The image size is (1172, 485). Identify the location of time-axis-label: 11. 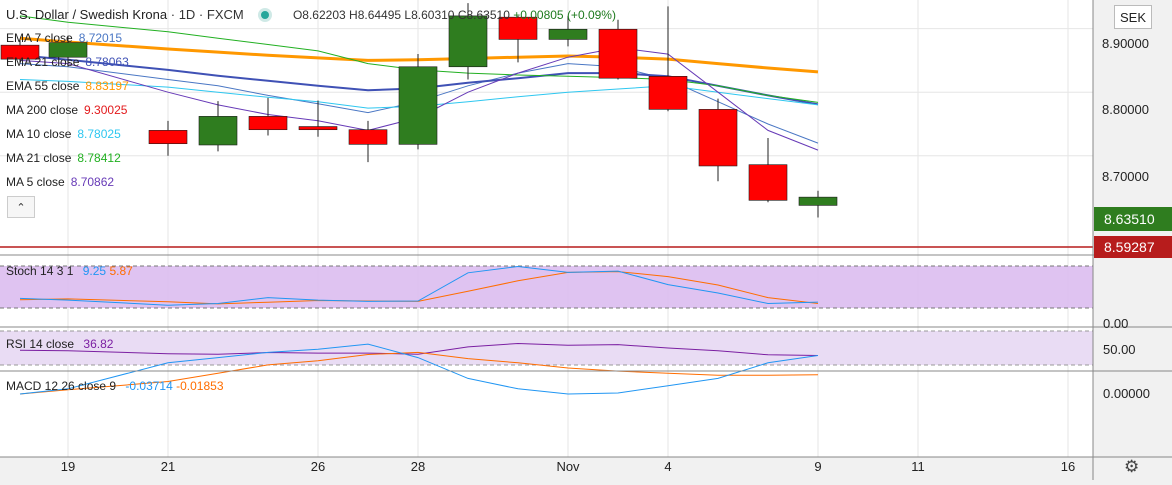
(918, 466).